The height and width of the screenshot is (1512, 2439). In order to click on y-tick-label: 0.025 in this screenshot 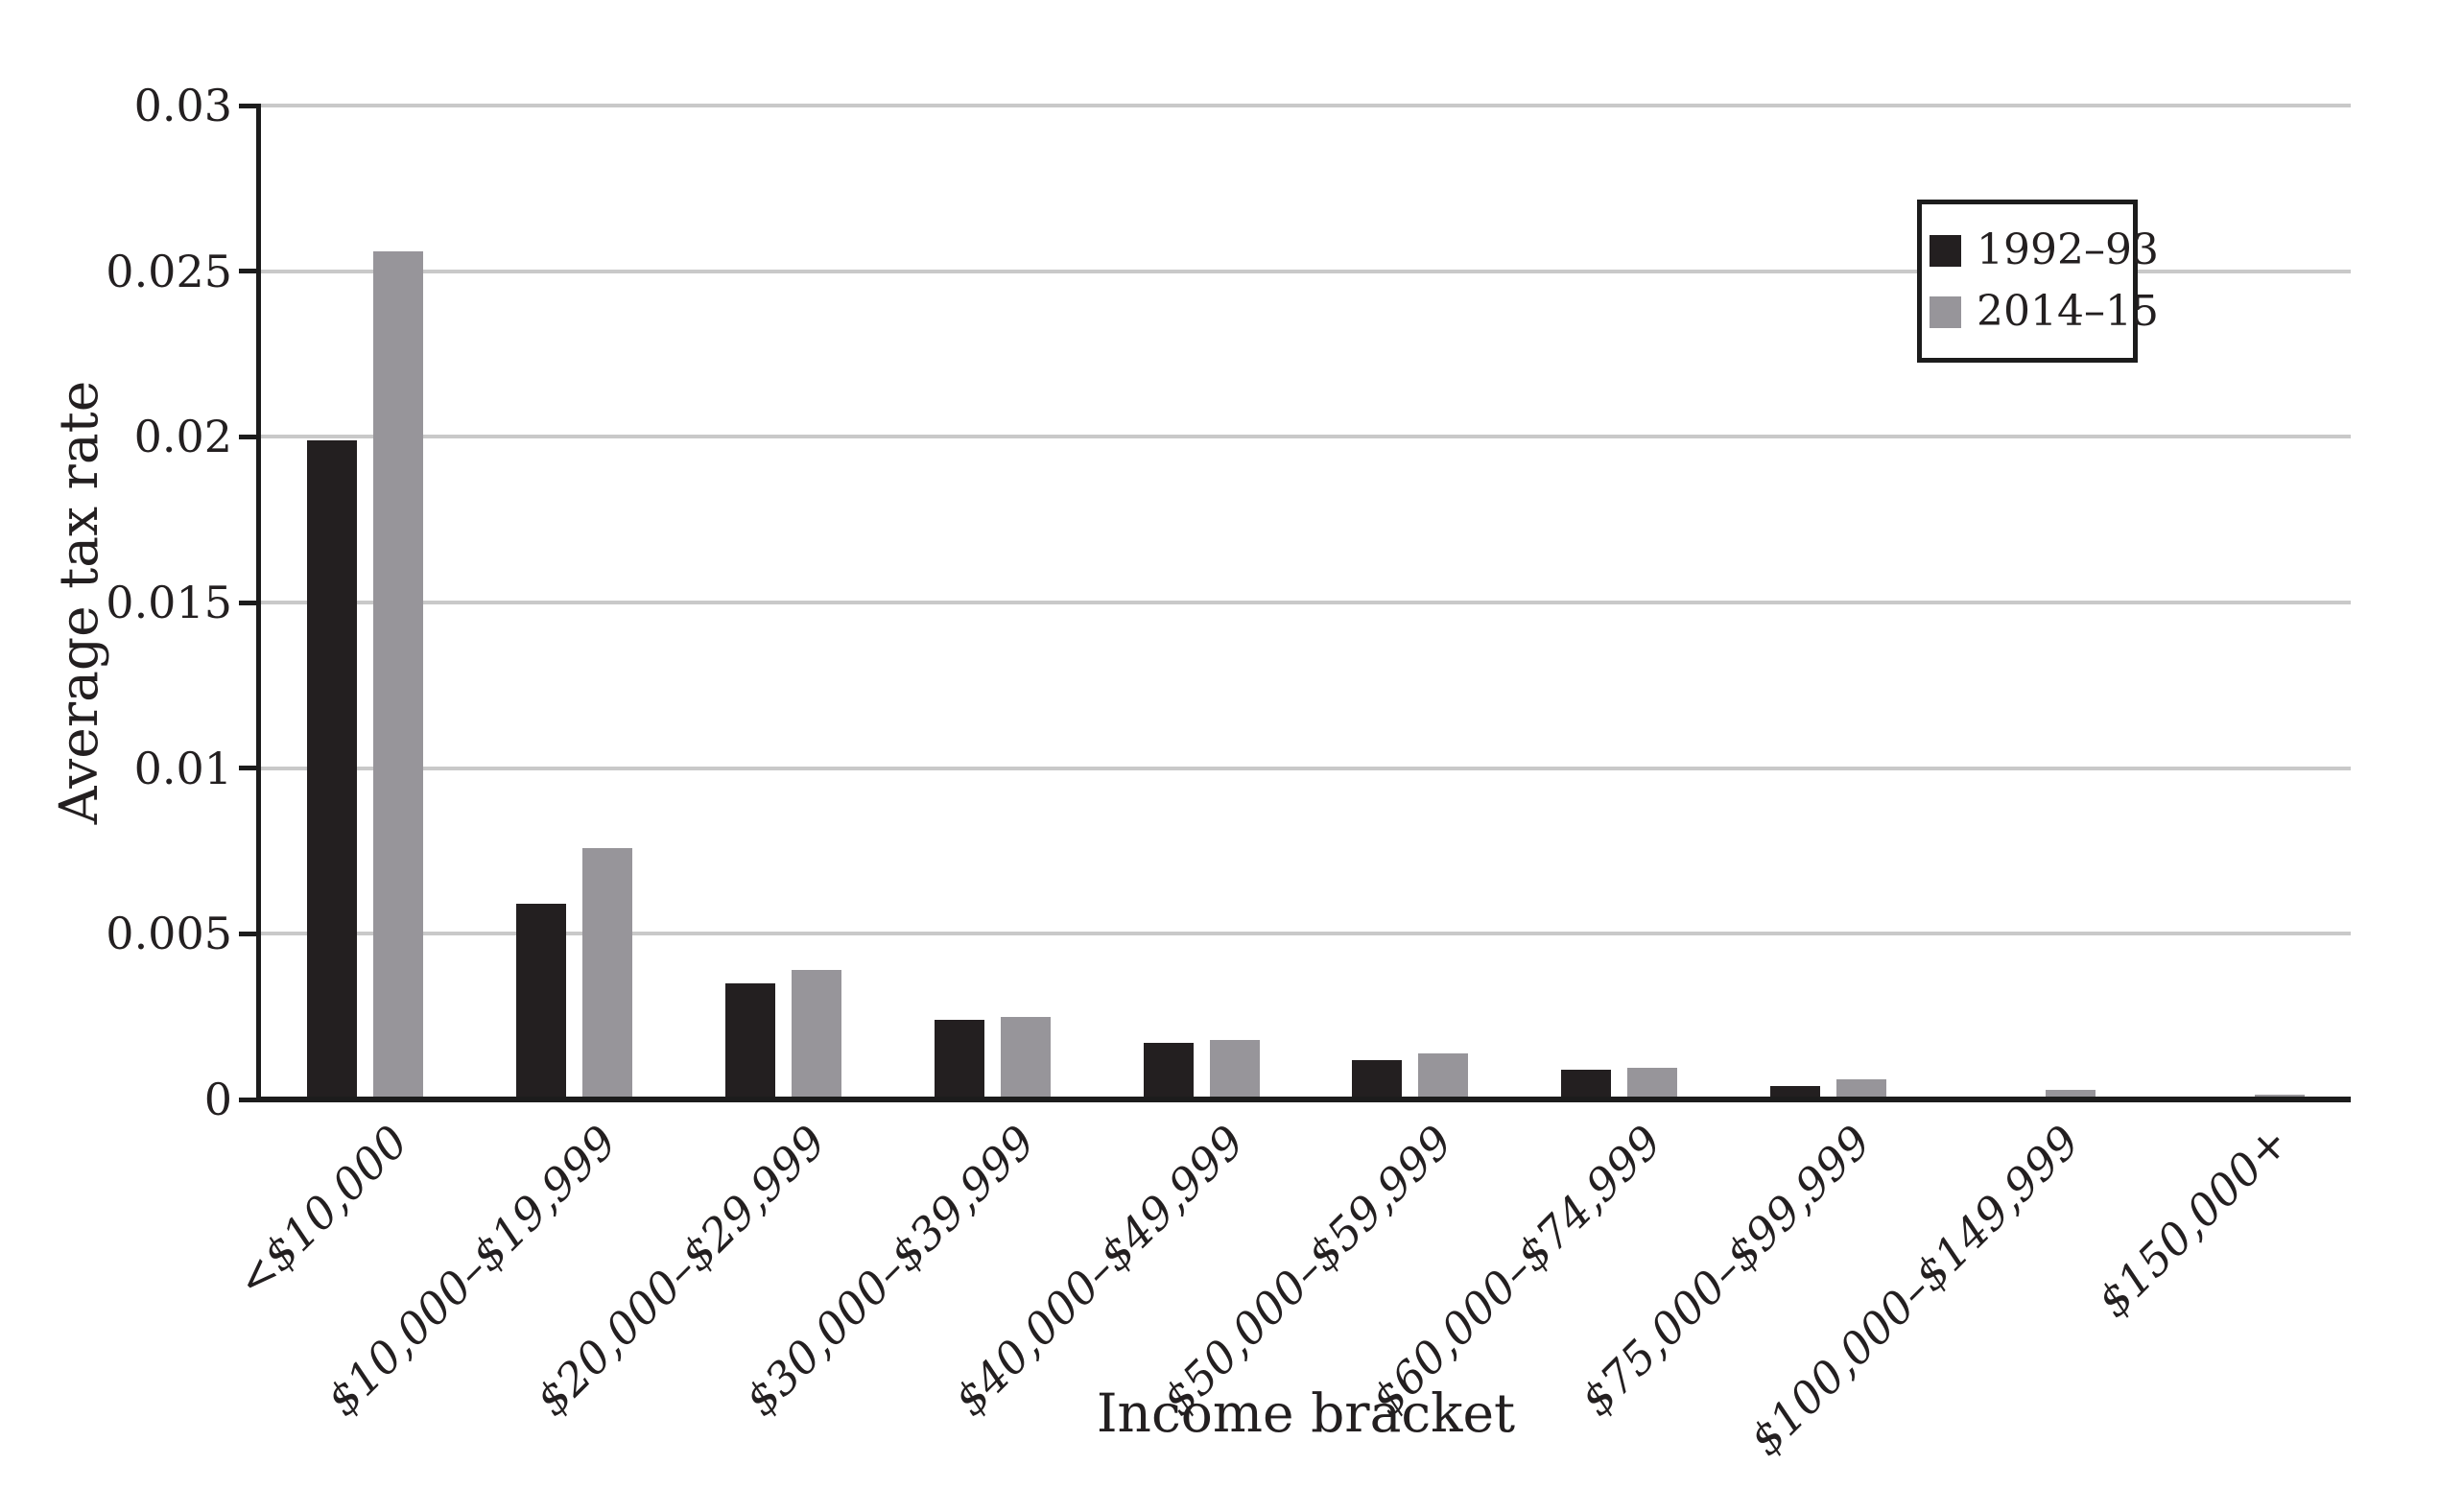, I will do `click(169, 271)`.